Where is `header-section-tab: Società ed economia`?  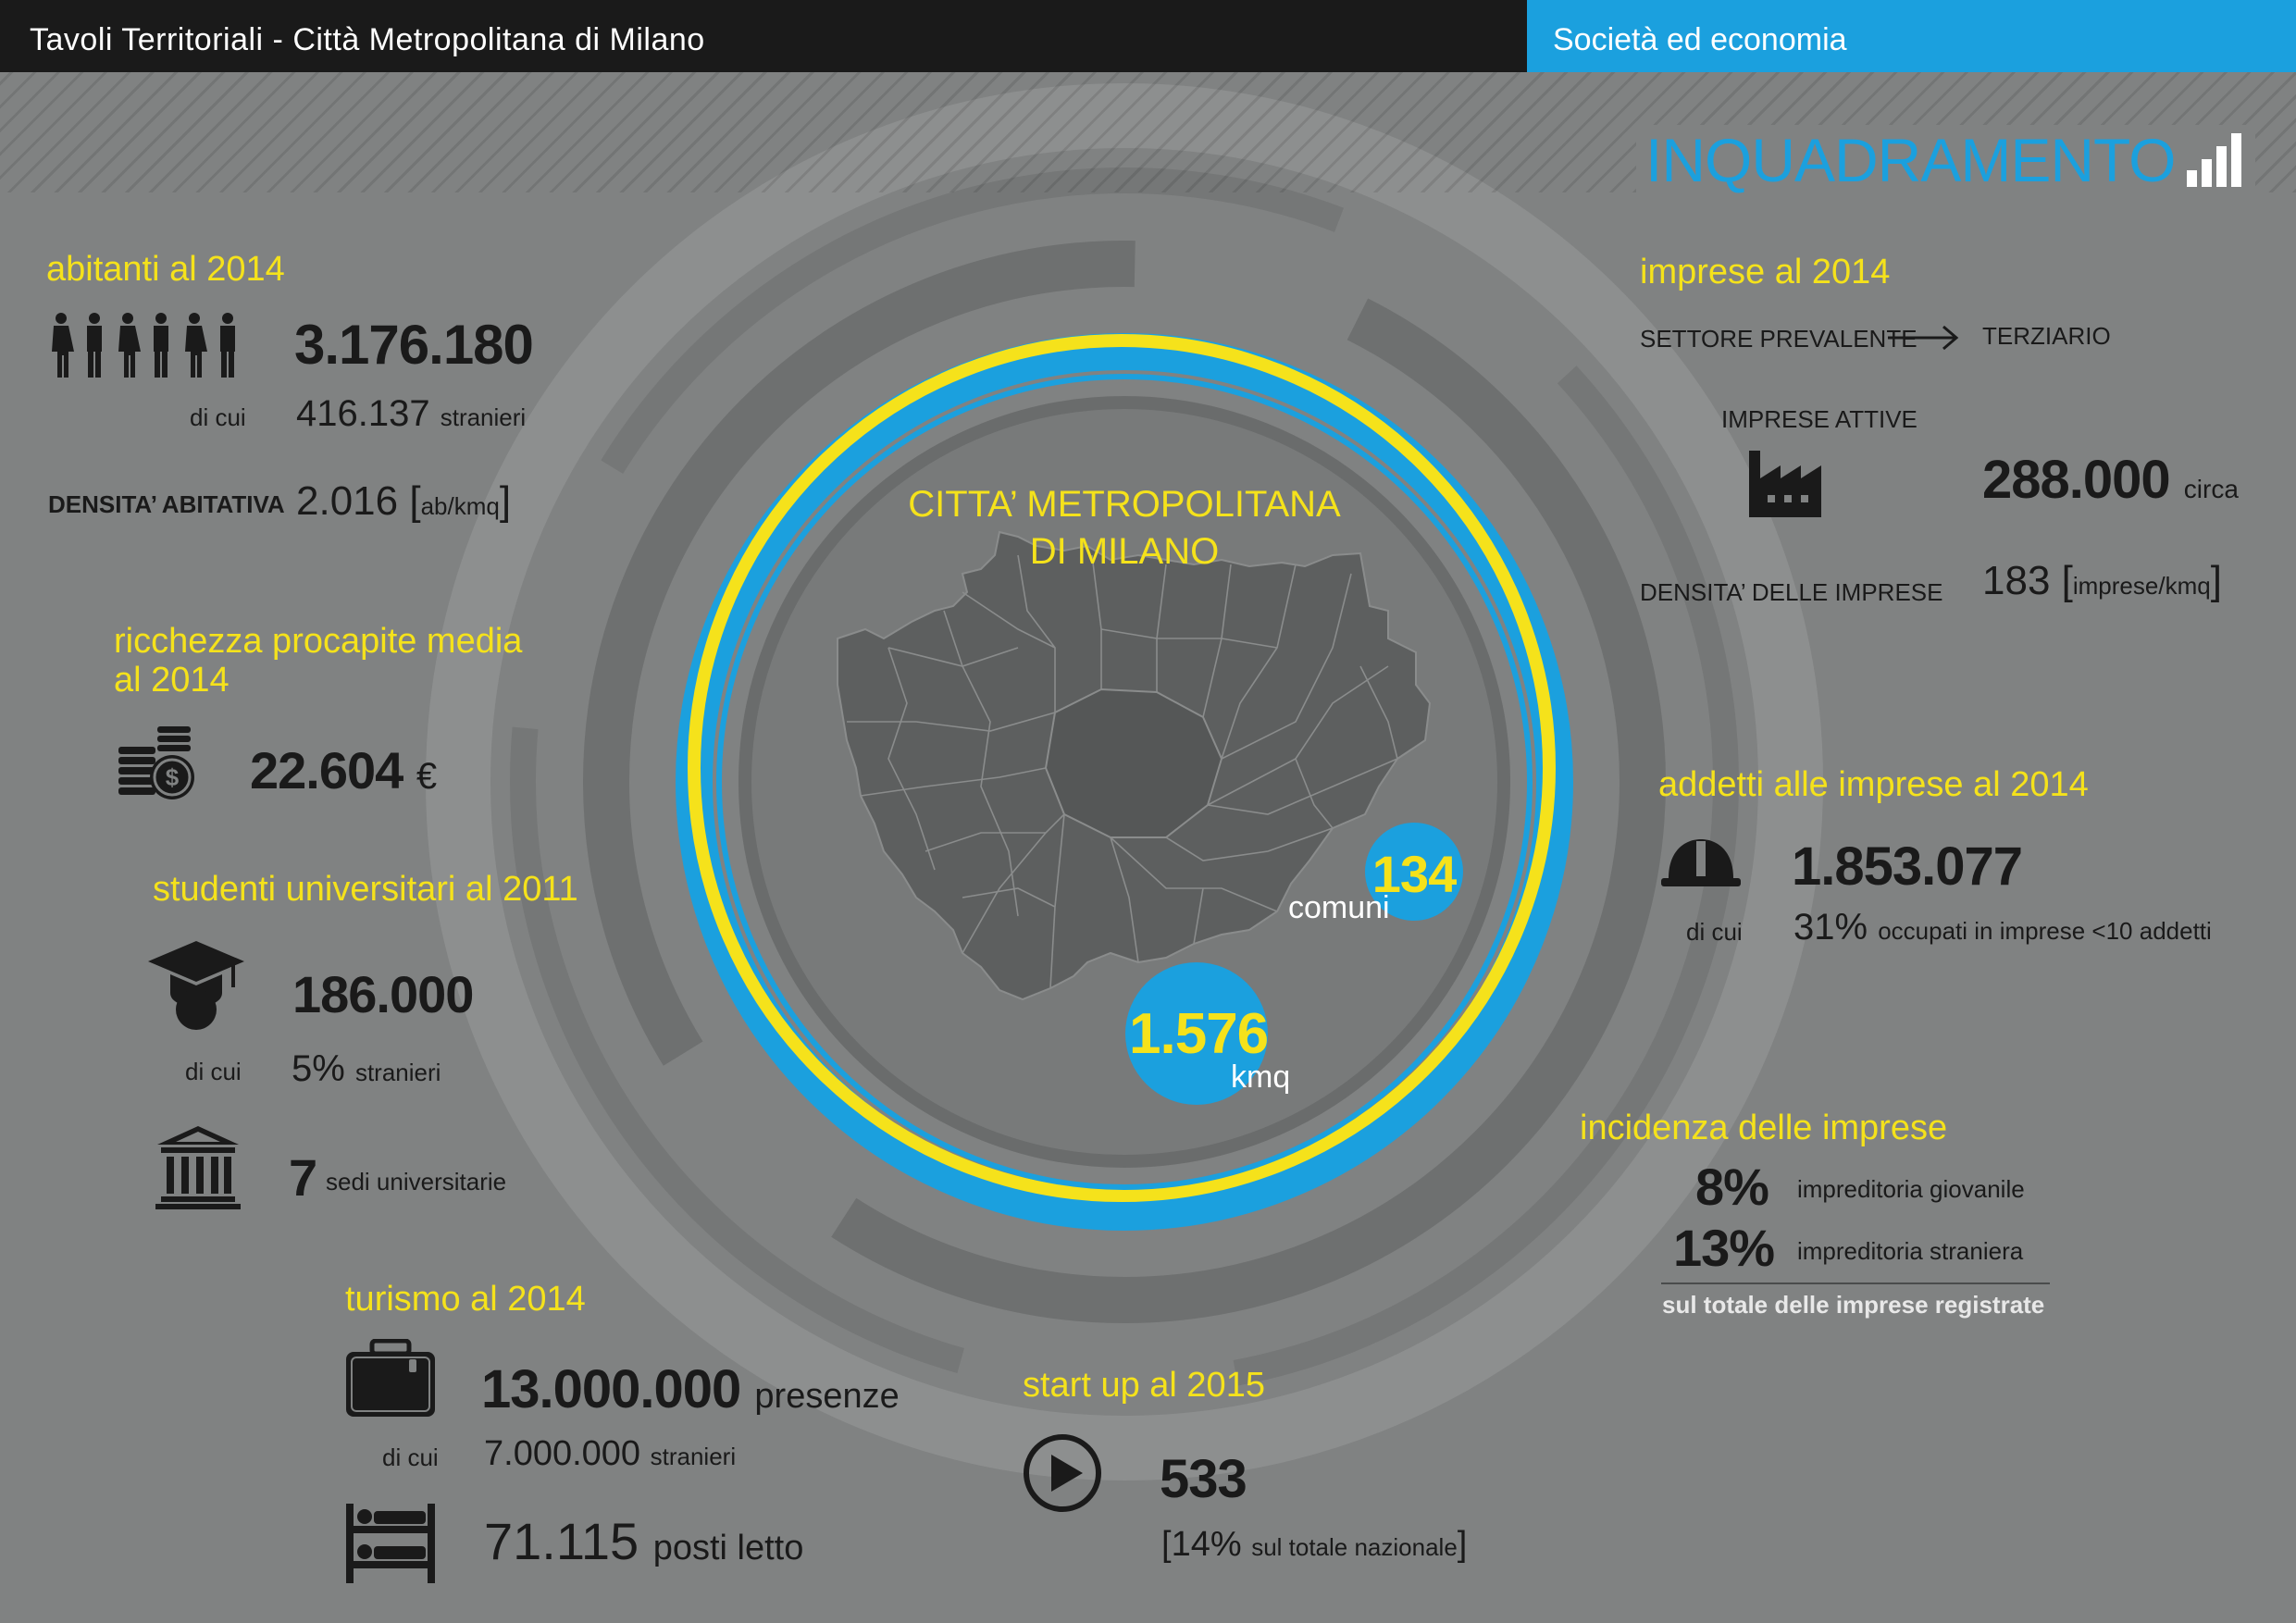 header-section-tab: Società ed economia is located at coordinates (1912, 36).